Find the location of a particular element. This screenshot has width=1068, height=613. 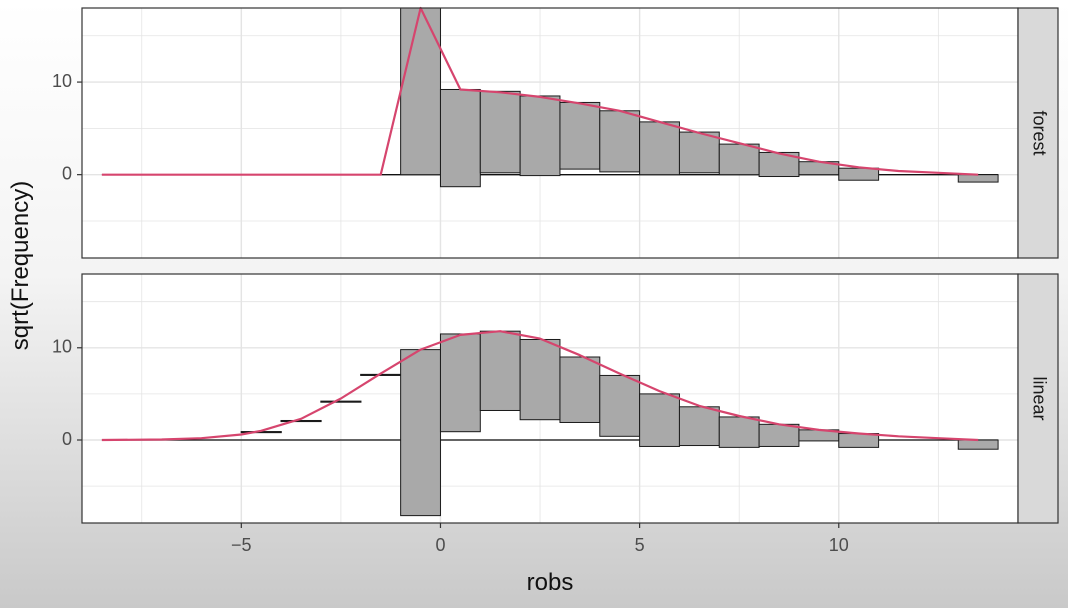

strip-label: linear is located at coordinates (1039, 398).